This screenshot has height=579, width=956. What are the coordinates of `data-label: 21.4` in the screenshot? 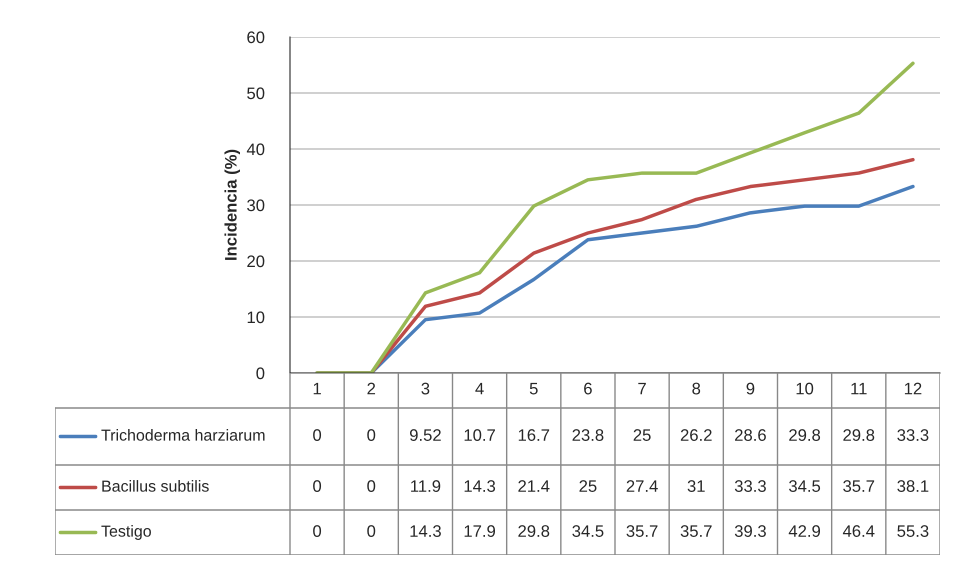 It's located at (534, 486).